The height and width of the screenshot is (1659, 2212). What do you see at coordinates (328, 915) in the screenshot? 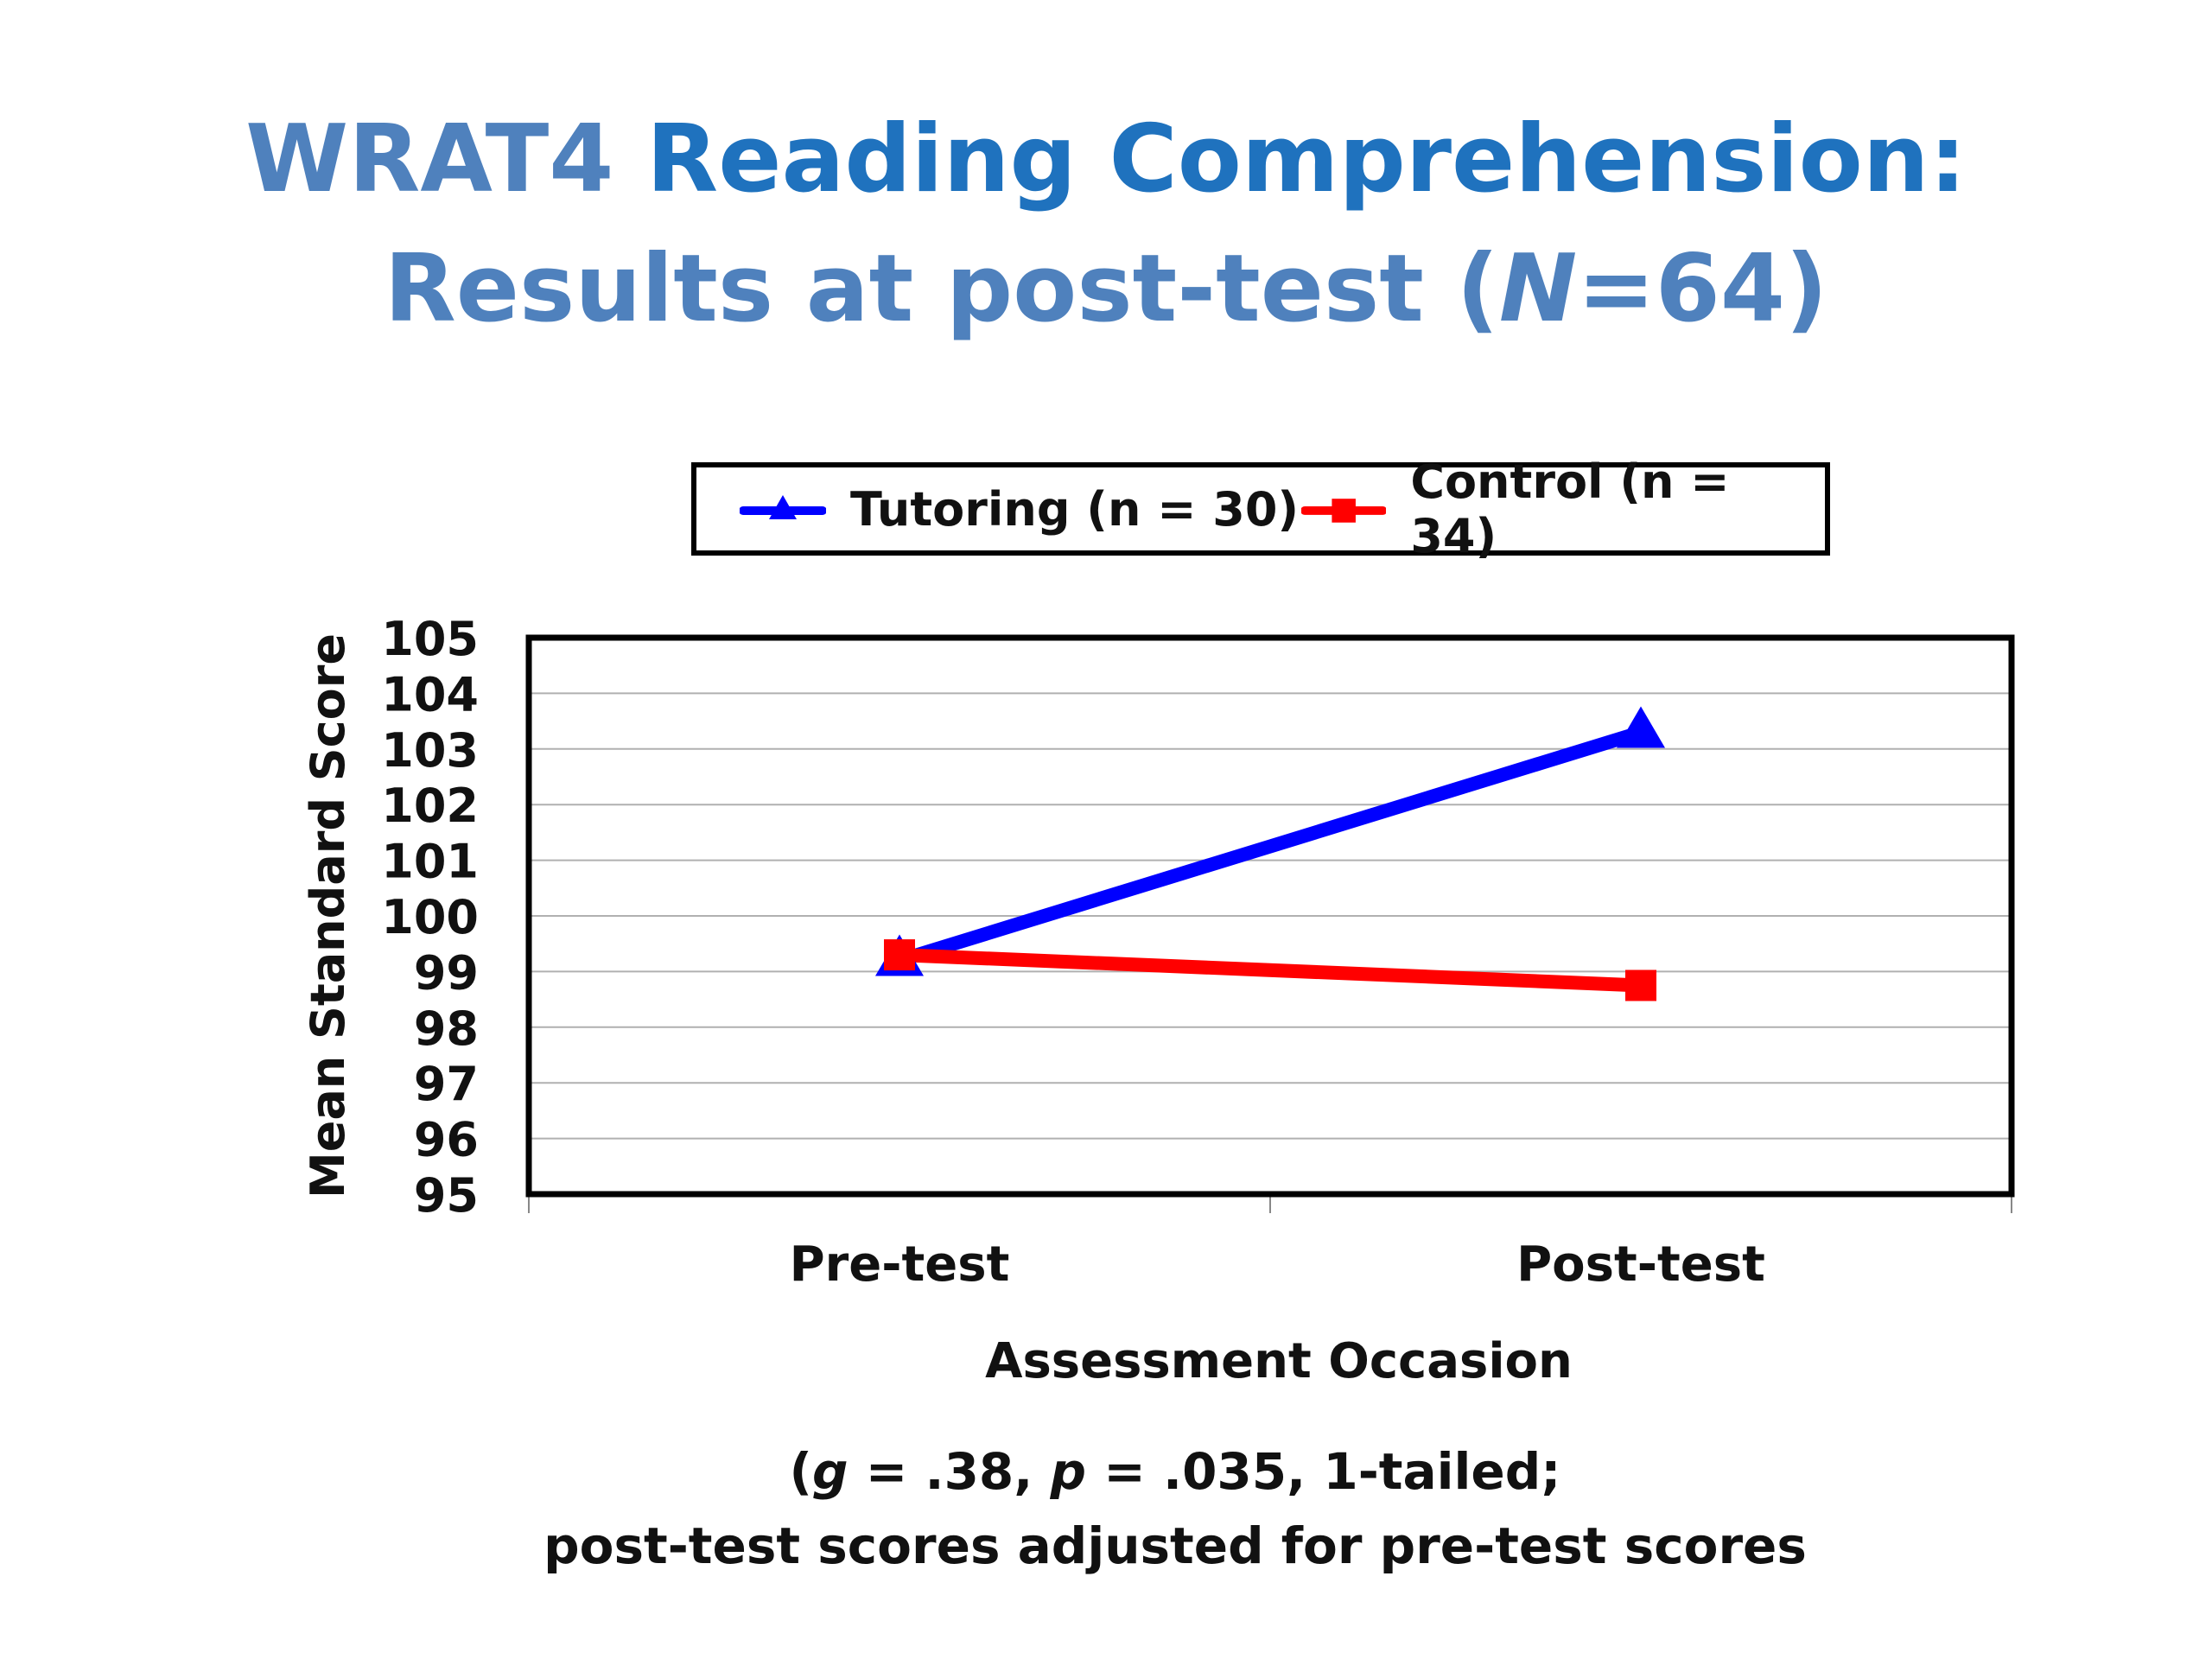
I see `y-axis-title: Mean Standard Score` at bounding box center [328, 915].